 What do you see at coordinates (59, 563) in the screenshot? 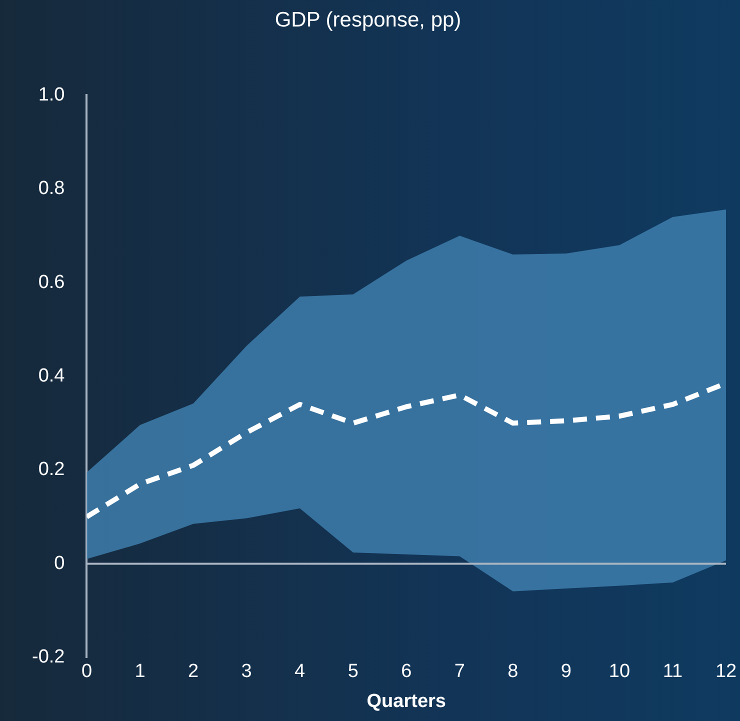
I see `y-tick-label: 0` at bounding box center [59, 563].